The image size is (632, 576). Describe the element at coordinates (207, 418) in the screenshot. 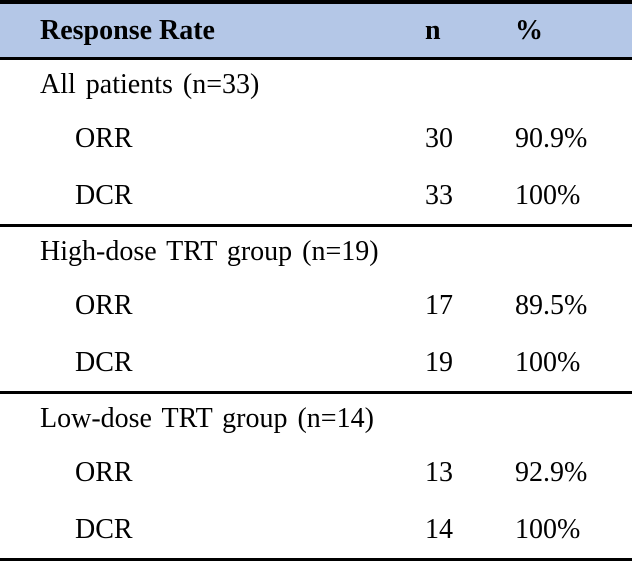

I see `section-title: Low-dose TRT group (n=14)` at that location.